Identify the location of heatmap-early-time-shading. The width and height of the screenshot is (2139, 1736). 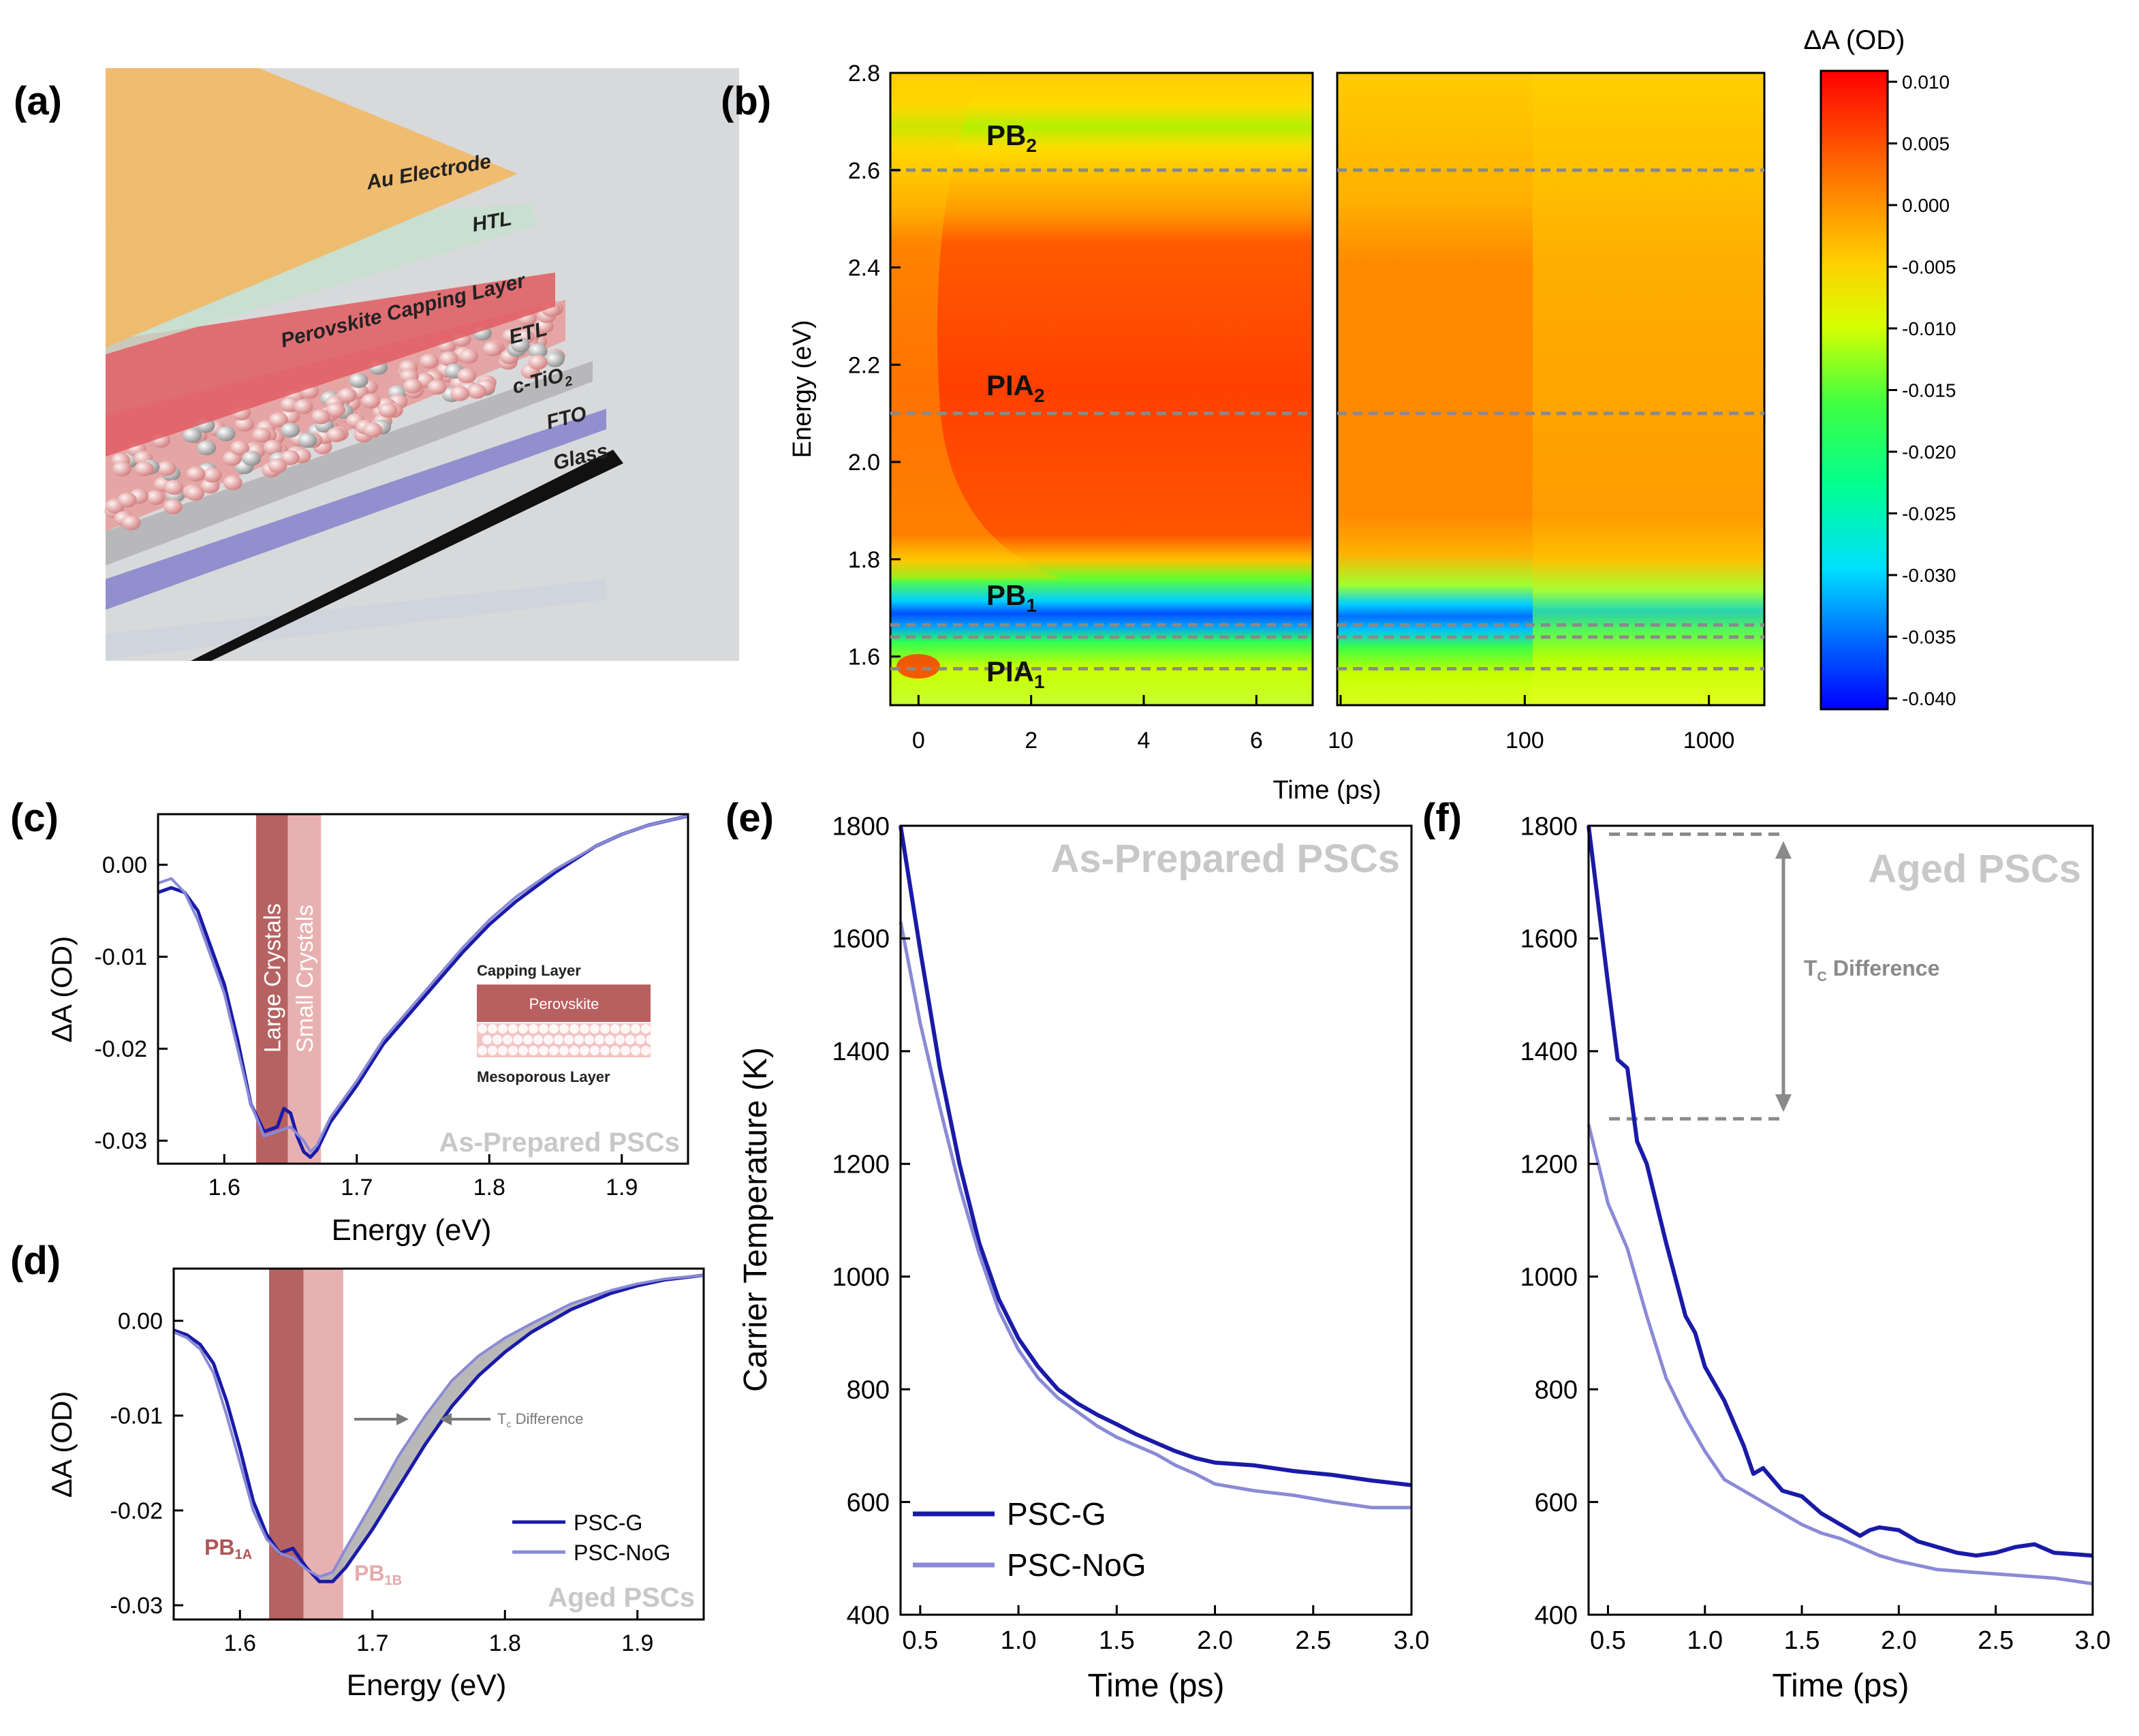
(976, 326).